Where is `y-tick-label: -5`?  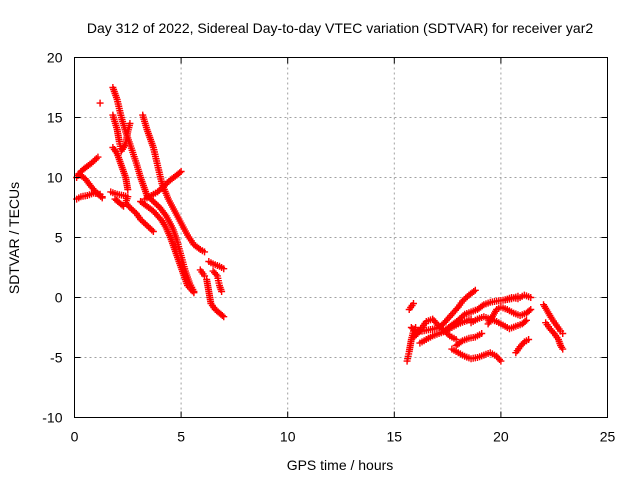 y-tick-label: -5 is located at coordinates (56, 358).